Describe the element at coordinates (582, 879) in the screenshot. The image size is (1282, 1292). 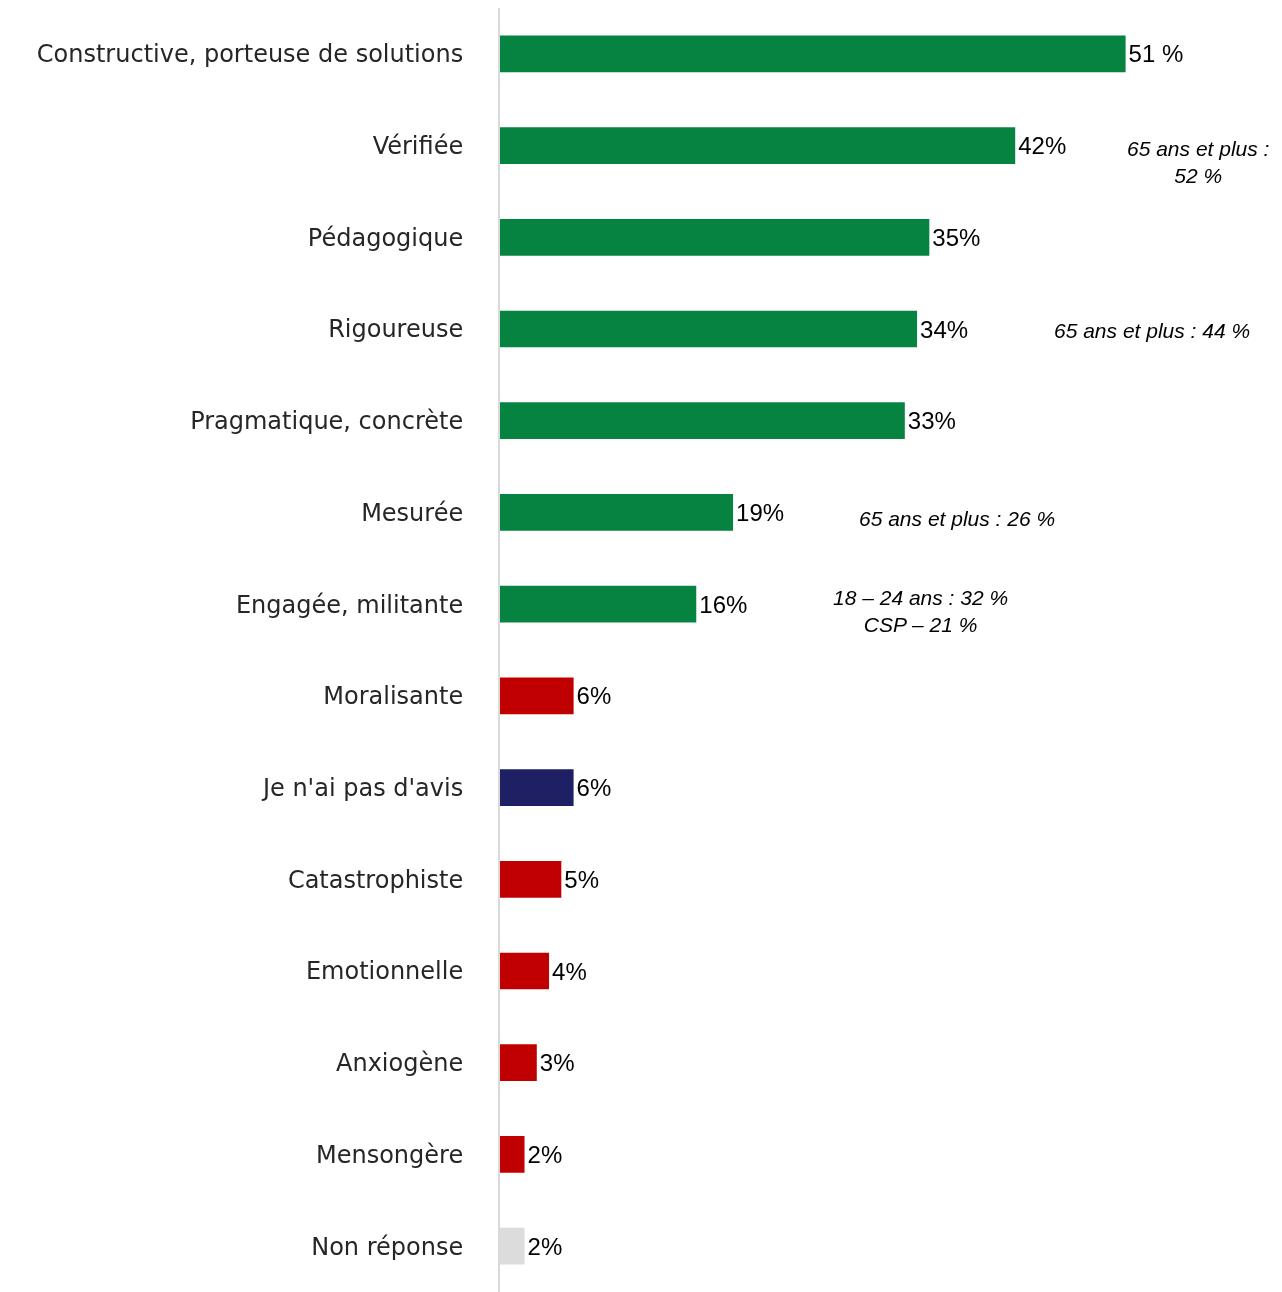
I see `data-label: 5%` at that location.